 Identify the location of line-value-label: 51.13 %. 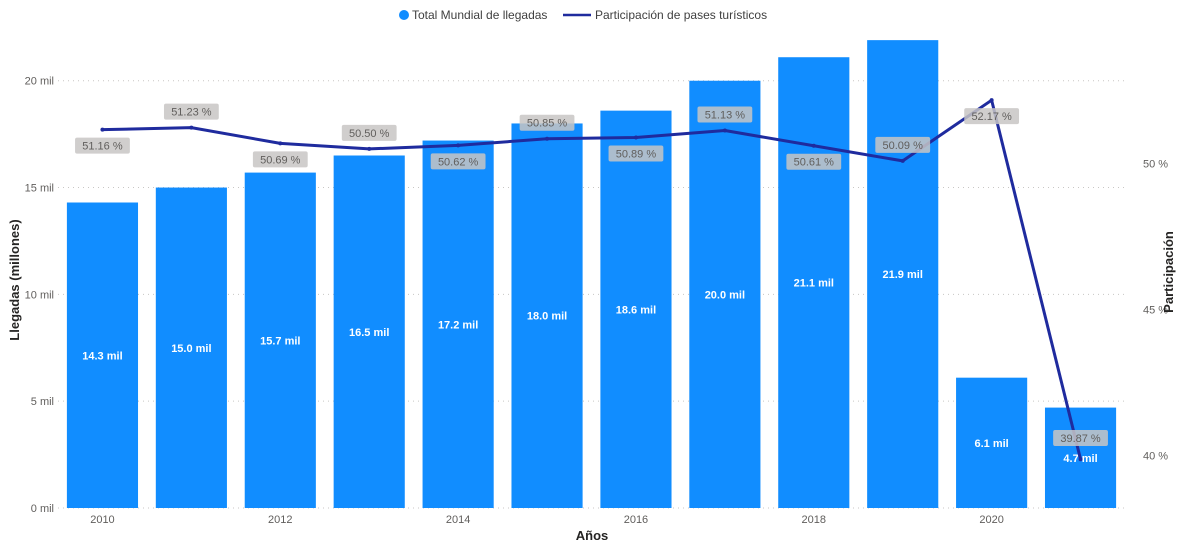
(725, 114).